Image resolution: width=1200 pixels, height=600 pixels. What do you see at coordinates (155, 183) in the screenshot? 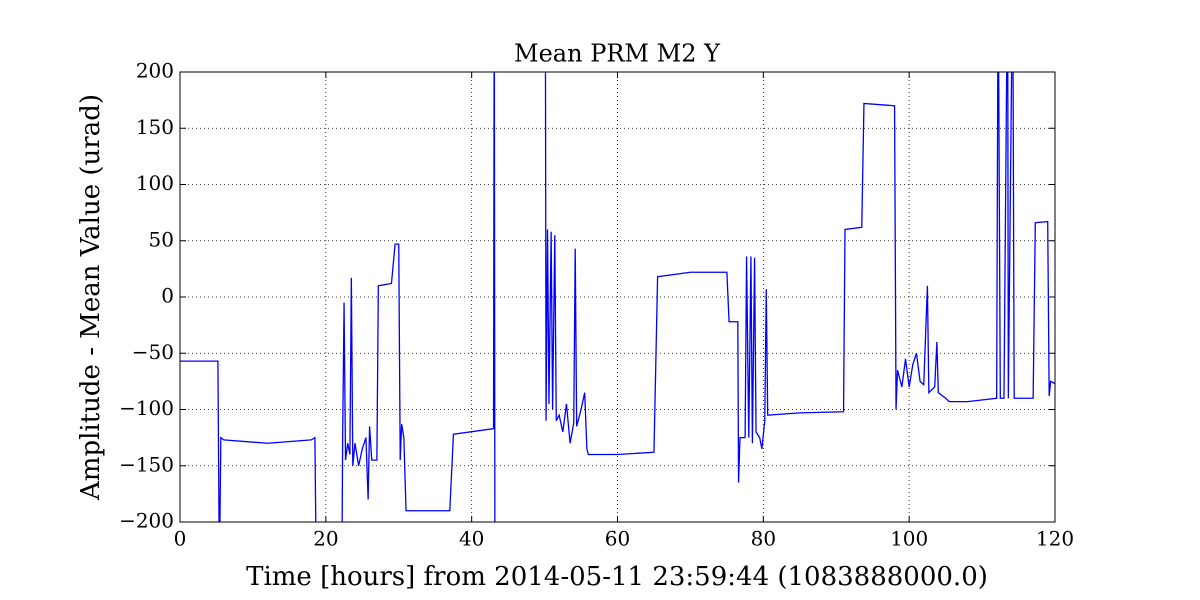
I see `y-tick-label: 100` at bounding box center [155, 183].